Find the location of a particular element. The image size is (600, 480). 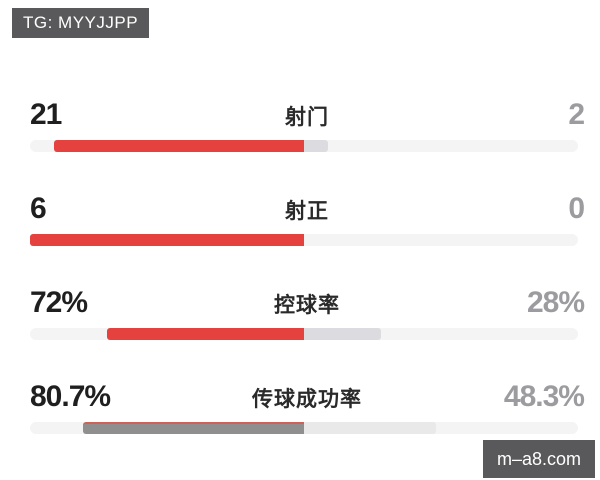

watermark-site-badge: m–a8.com is located at coordinates (538, 459).